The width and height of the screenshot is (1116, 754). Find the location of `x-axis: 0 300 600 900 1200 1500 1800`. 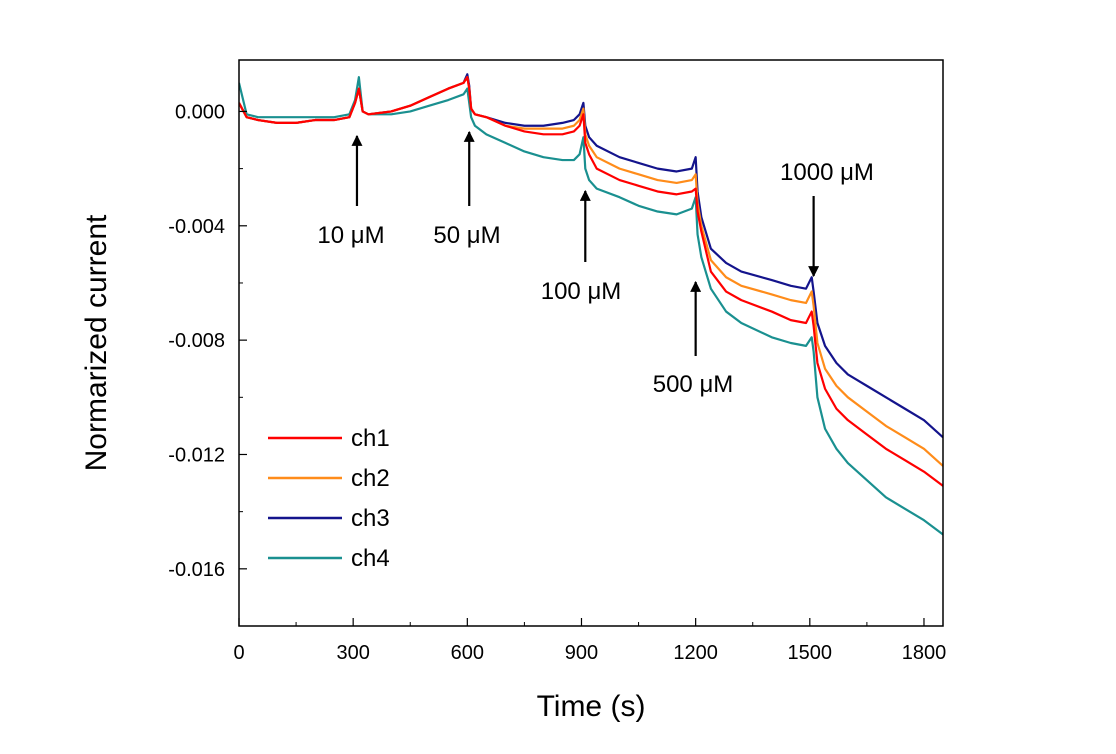

x-axis: 0 300 600 900 1200 1500 1800 is located at coordinates (589, 641).